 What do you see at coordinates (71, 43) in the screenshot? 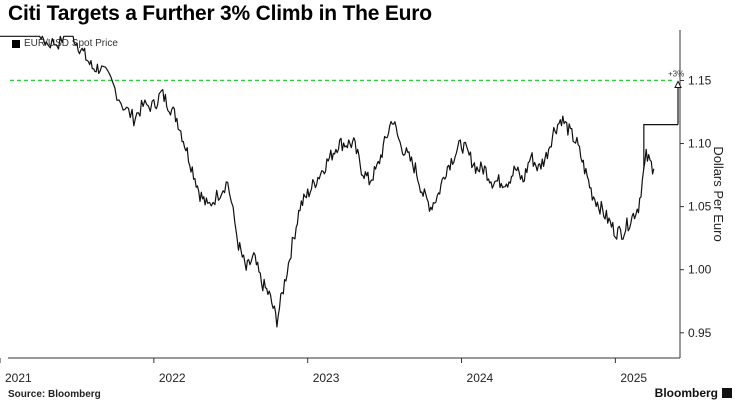
I see `legend-label: EUR/USD Spot Price` at bounding box center [71, 43].